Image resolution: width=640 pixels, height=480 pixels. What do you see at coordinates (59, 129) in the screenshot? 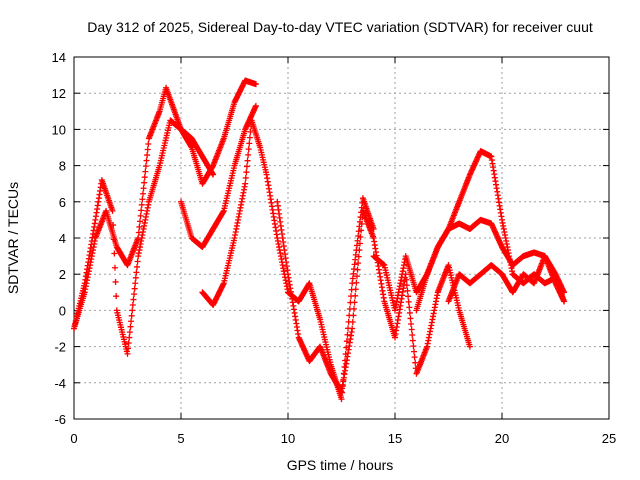
I see `y-tick-label: 10` at bounding box center [59, 129].